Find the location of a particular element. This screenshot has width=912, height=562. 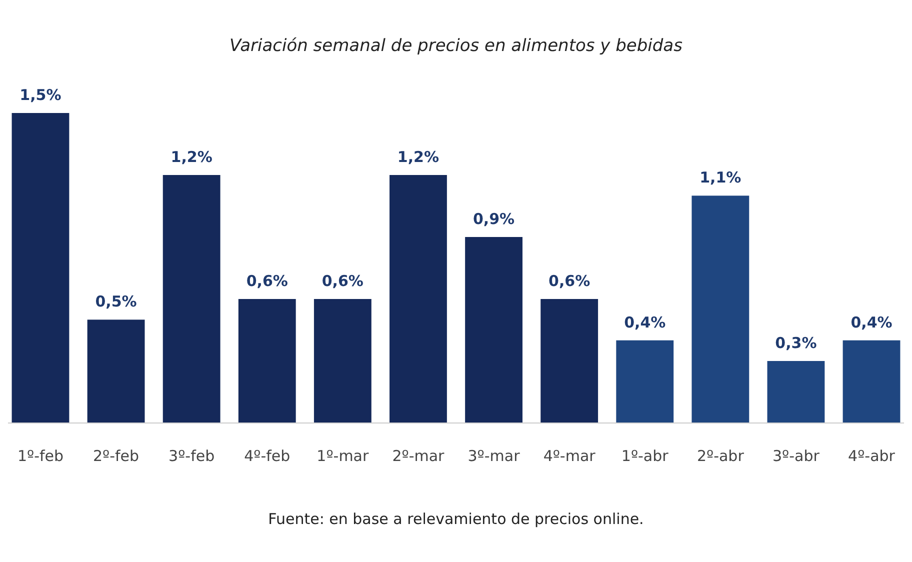

source-note: Fuente: en base a relevamiento de precios online. is located at coordinates (456, 519).